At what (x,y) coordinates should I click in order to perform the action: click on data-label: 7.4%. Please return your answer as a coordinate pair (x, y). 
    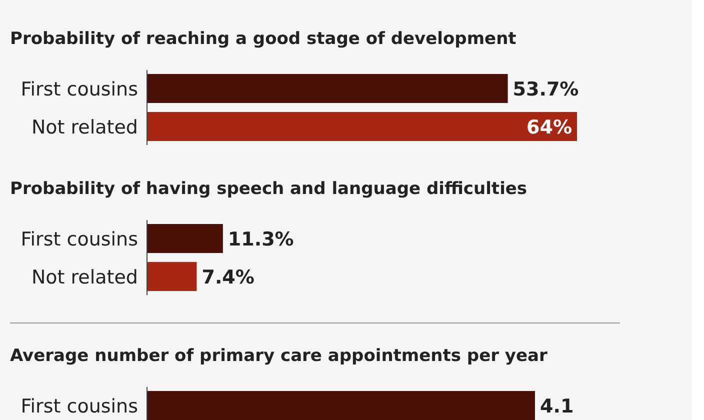
    Looking at the image, I should click on (228, 277).